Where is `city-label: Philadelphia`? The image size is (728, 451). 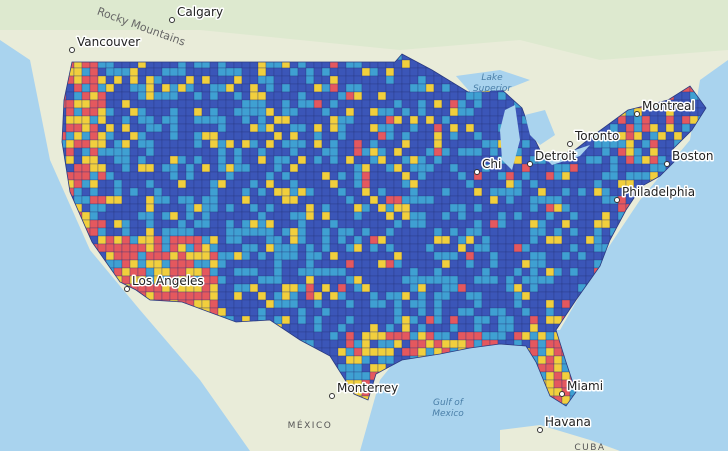
city-label: Philadelphia is located at coordinates (658, 192).